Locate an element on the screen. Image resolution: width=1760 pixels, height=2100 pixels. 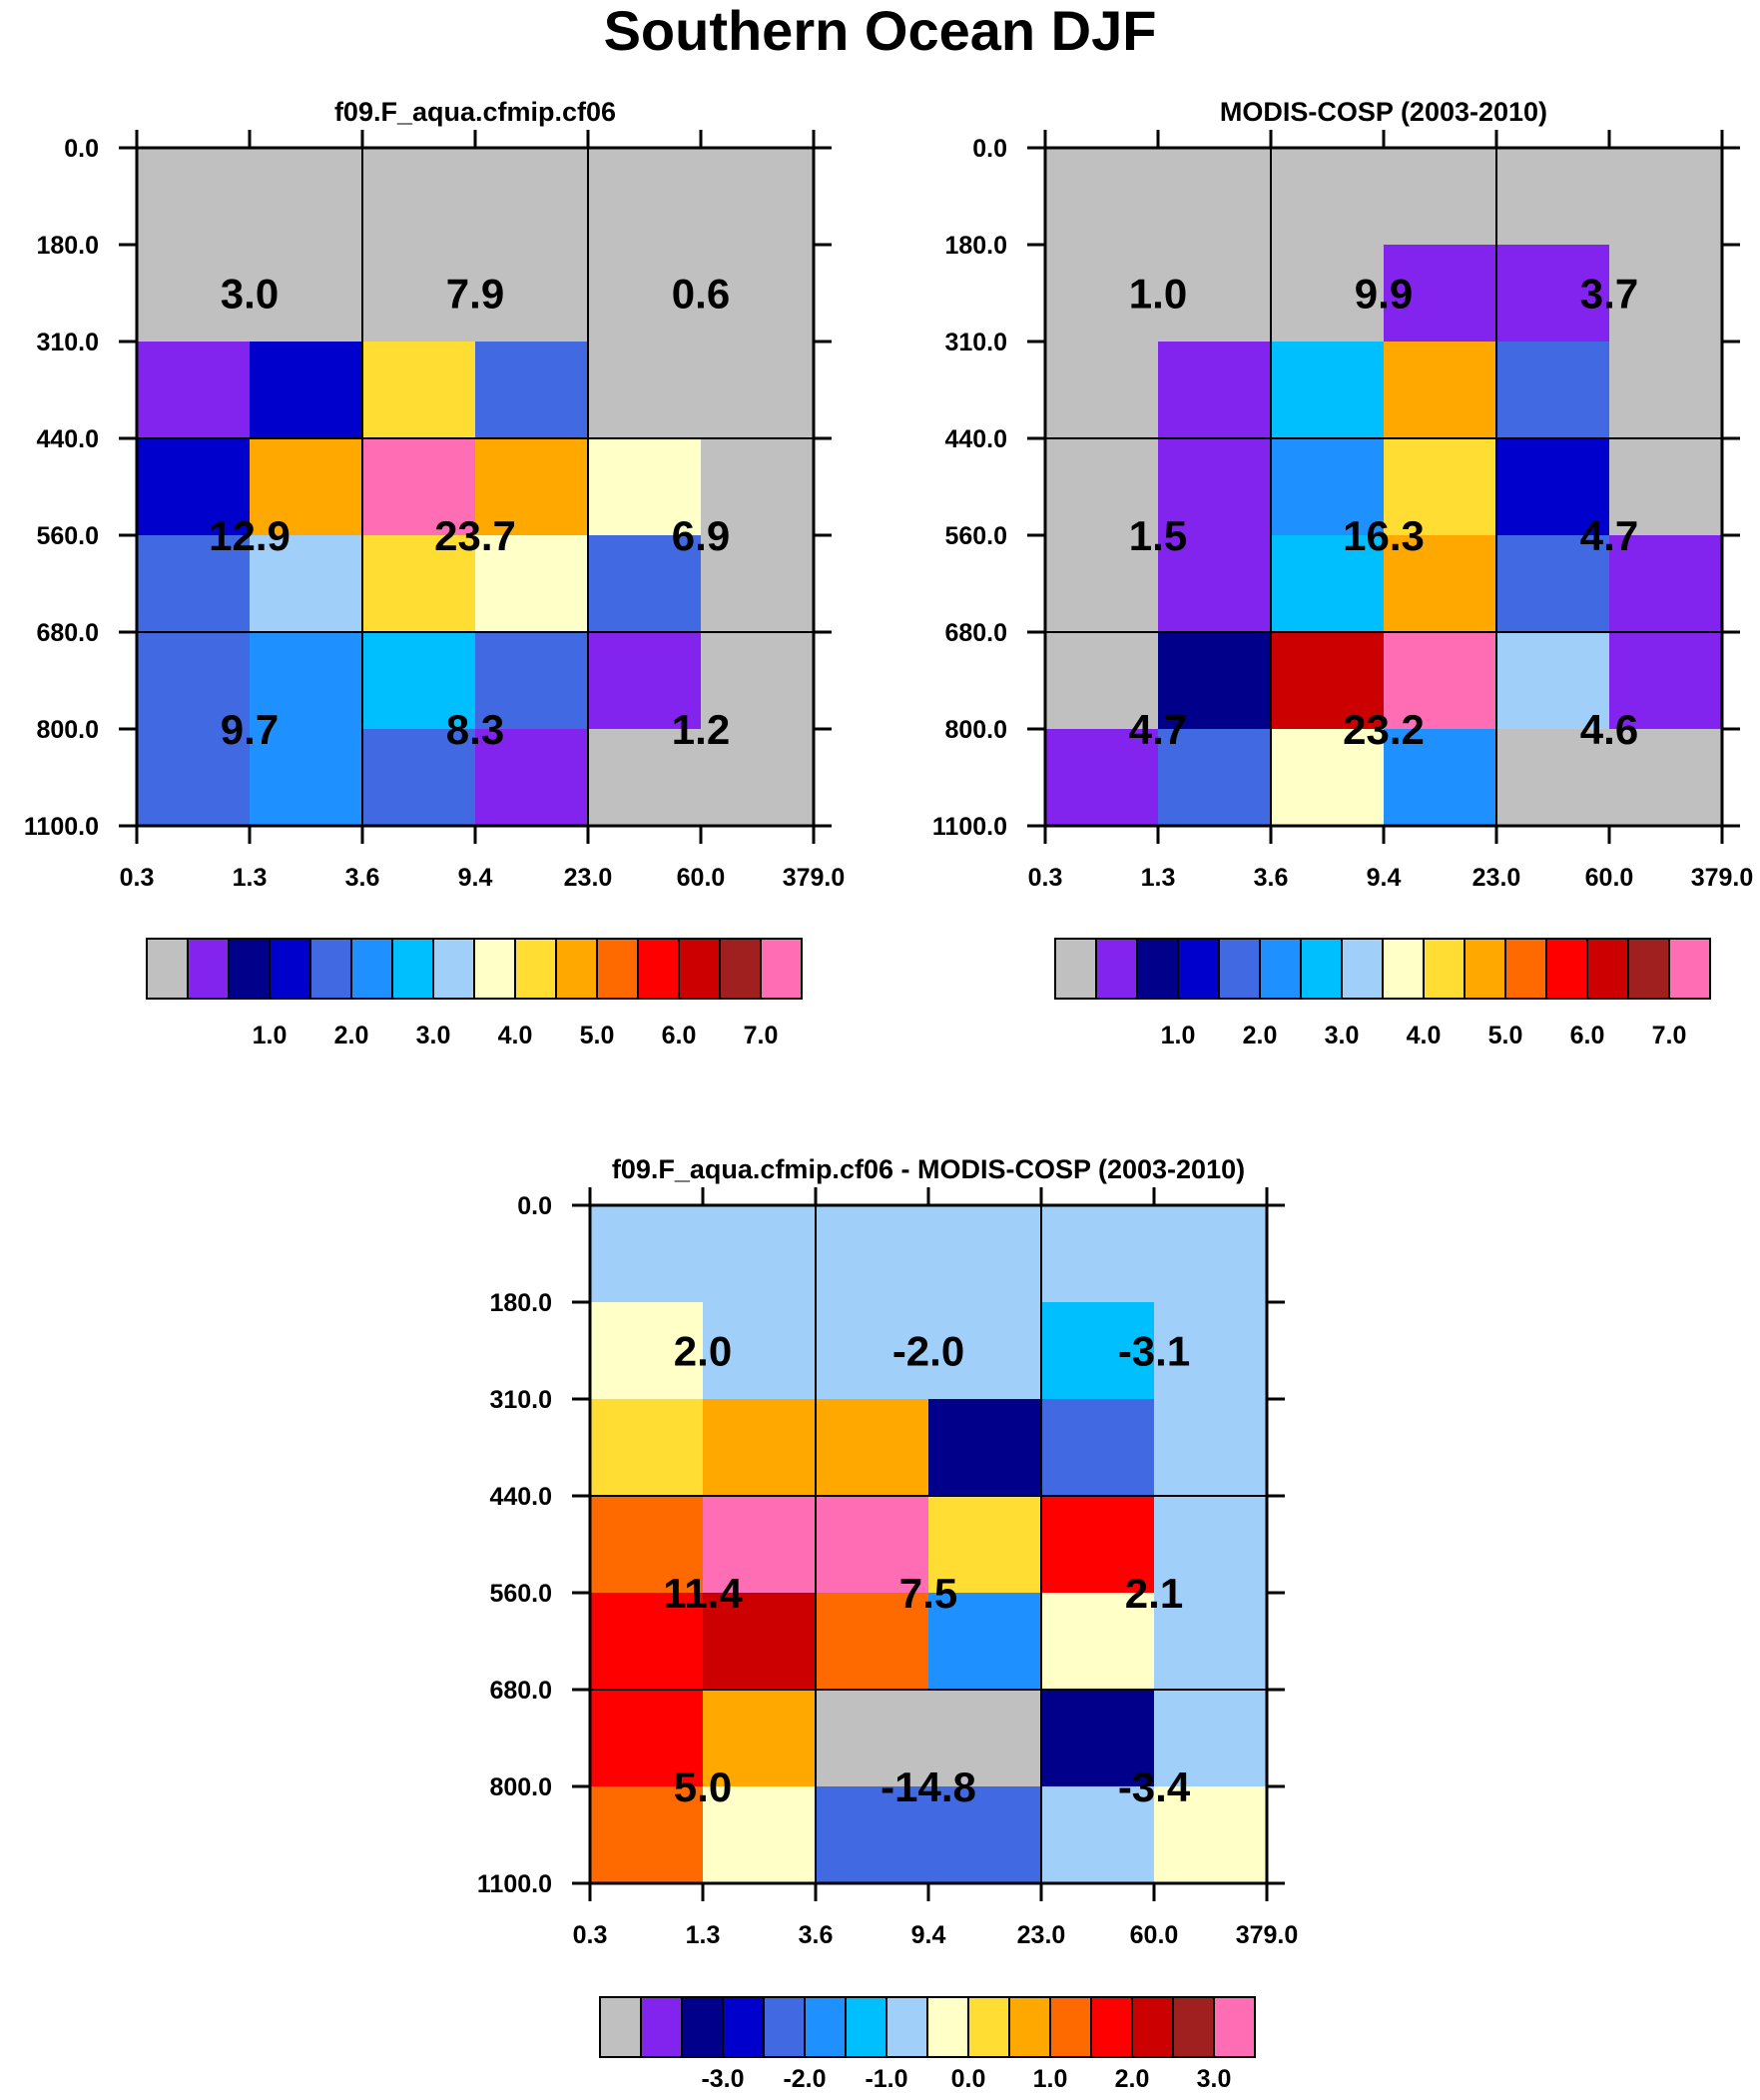
box-value-label: -2.0 is located at coordinates (928, 1351).